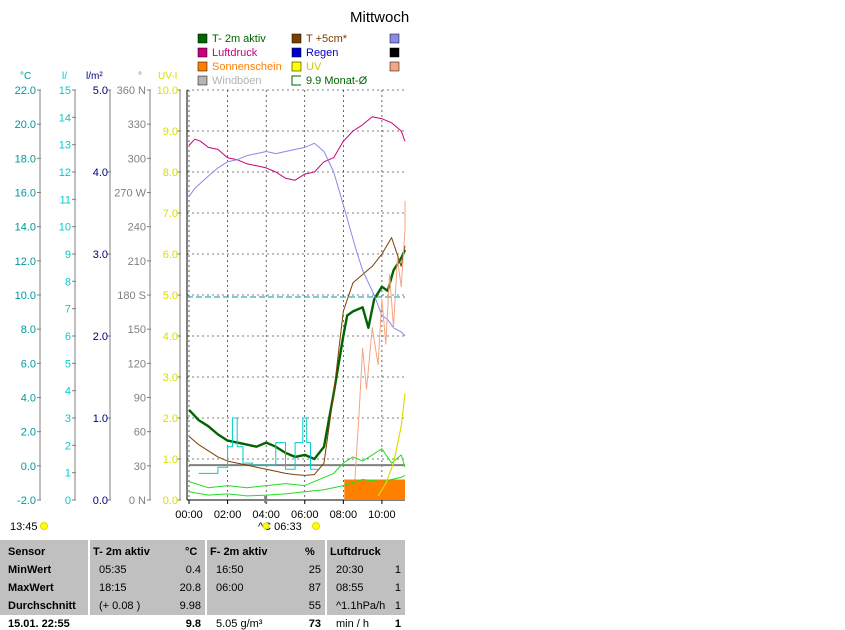 This screenshot has height=630, width=845. I want to click on tick-label: 10.0, so click(167, 91).